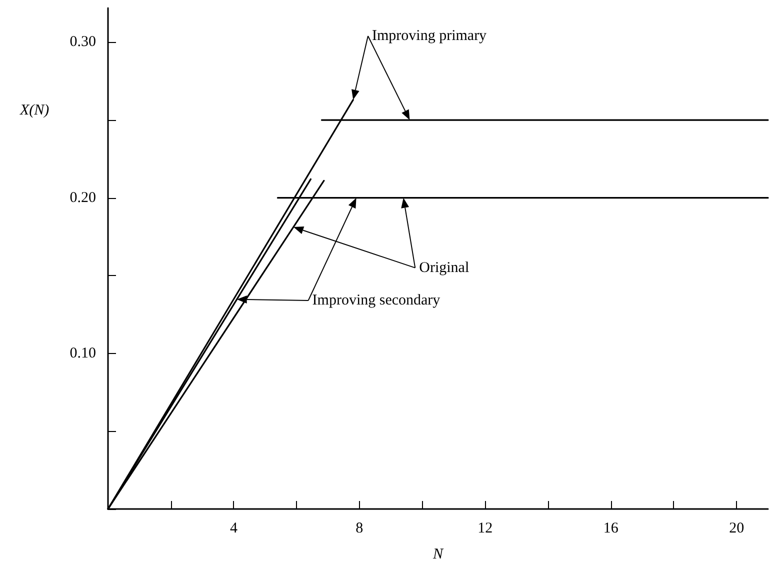  I want to click on y-tick-label: 0.20, so click(83, 198).